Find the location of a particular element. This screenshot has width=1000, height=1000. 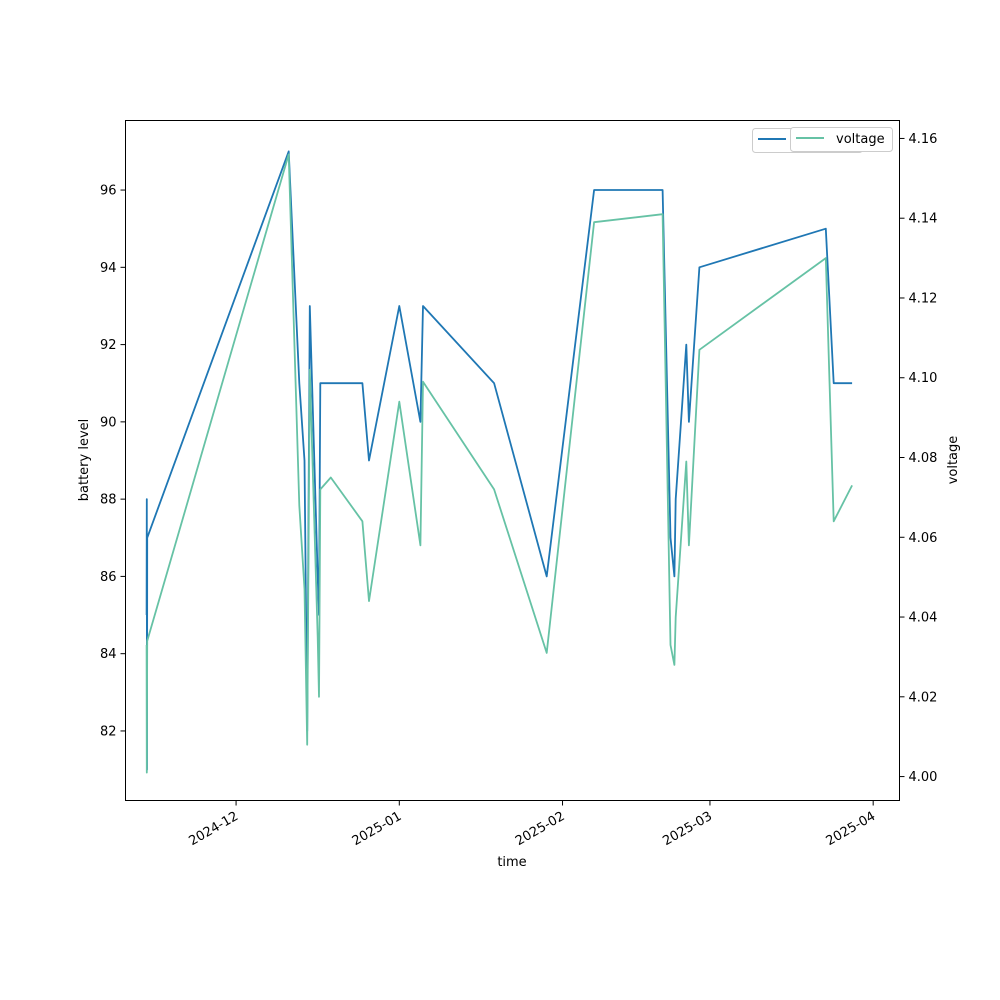

y-left-tick-label: 84 is located at coordinates (108, 654).